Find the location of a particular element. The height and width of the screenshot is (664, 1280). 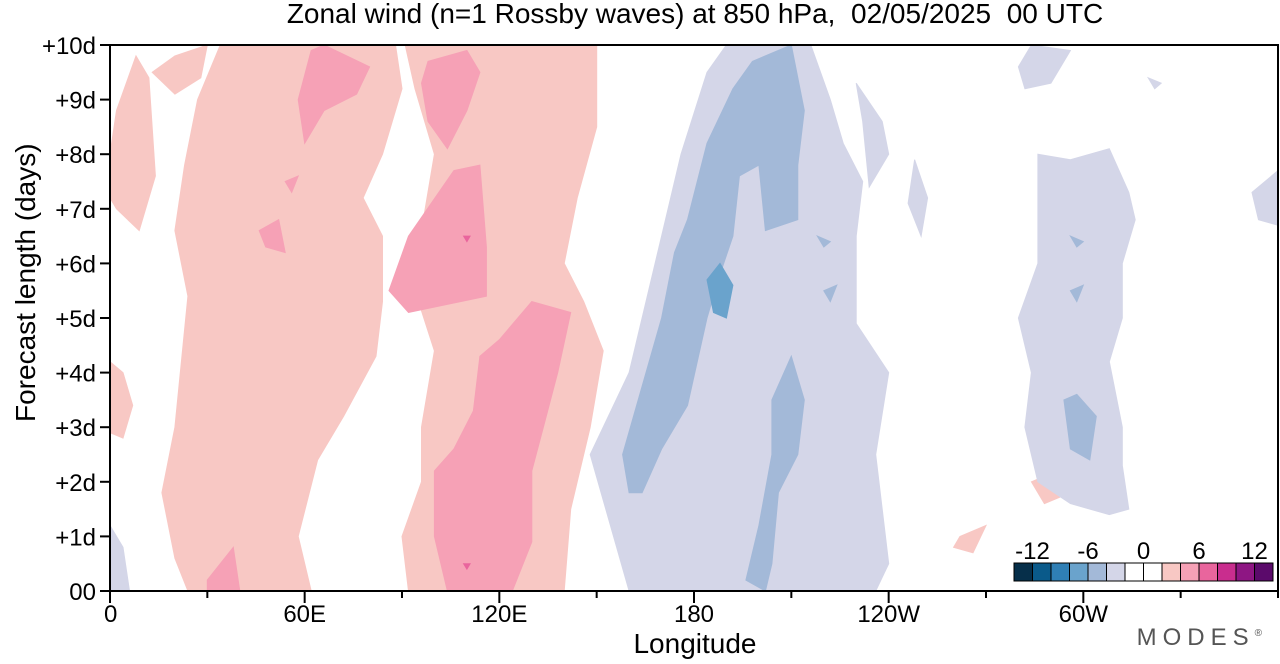

logo-text: MODES is located at coordinates (1195, 637).